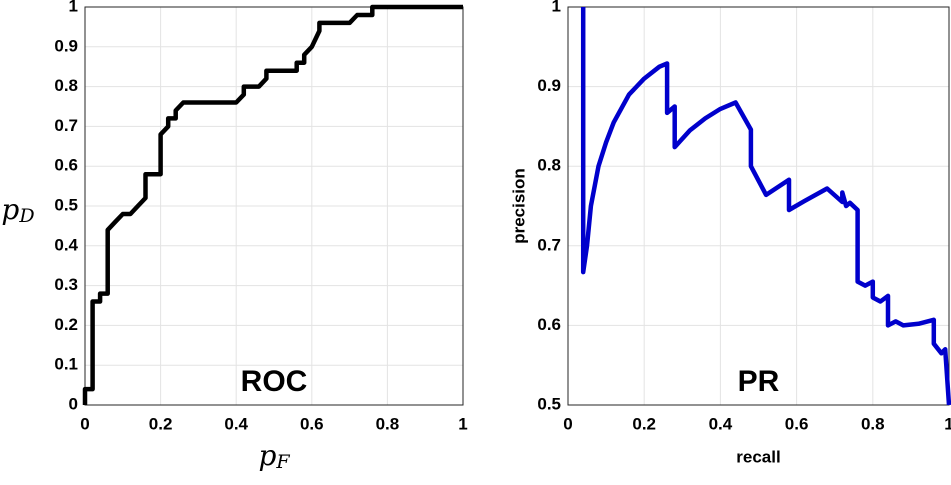 This screenshot has width=951, height=485. I want to click on y-axis-label-subscript: D, so click(26, 216).